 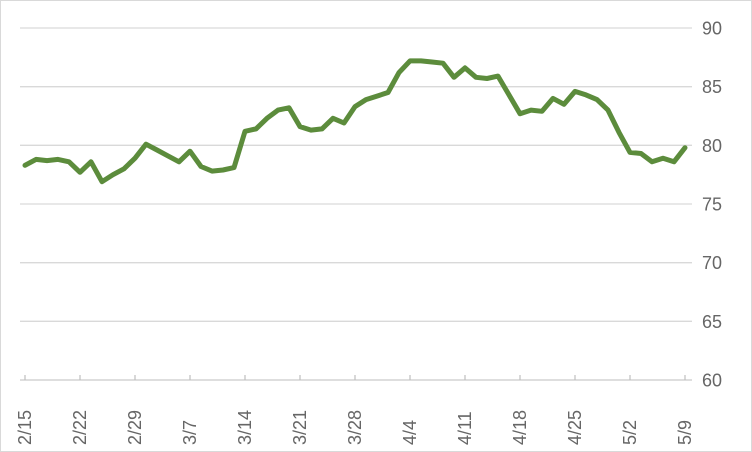 What do you see at coordinates (712, 322) in the screenshot?
I see `y-tick-label: 65` at bounding box center [712, 322].